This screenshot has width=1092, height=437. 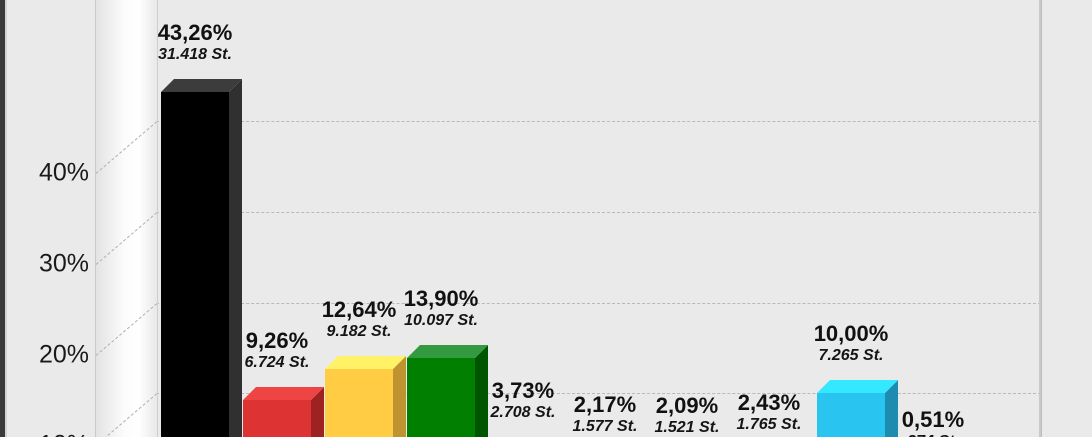 What do you see at coordinates (605, 427) in the screenshot?
I see `bar-votes-label: 1.577 St.` at bounding box center [605, 427].